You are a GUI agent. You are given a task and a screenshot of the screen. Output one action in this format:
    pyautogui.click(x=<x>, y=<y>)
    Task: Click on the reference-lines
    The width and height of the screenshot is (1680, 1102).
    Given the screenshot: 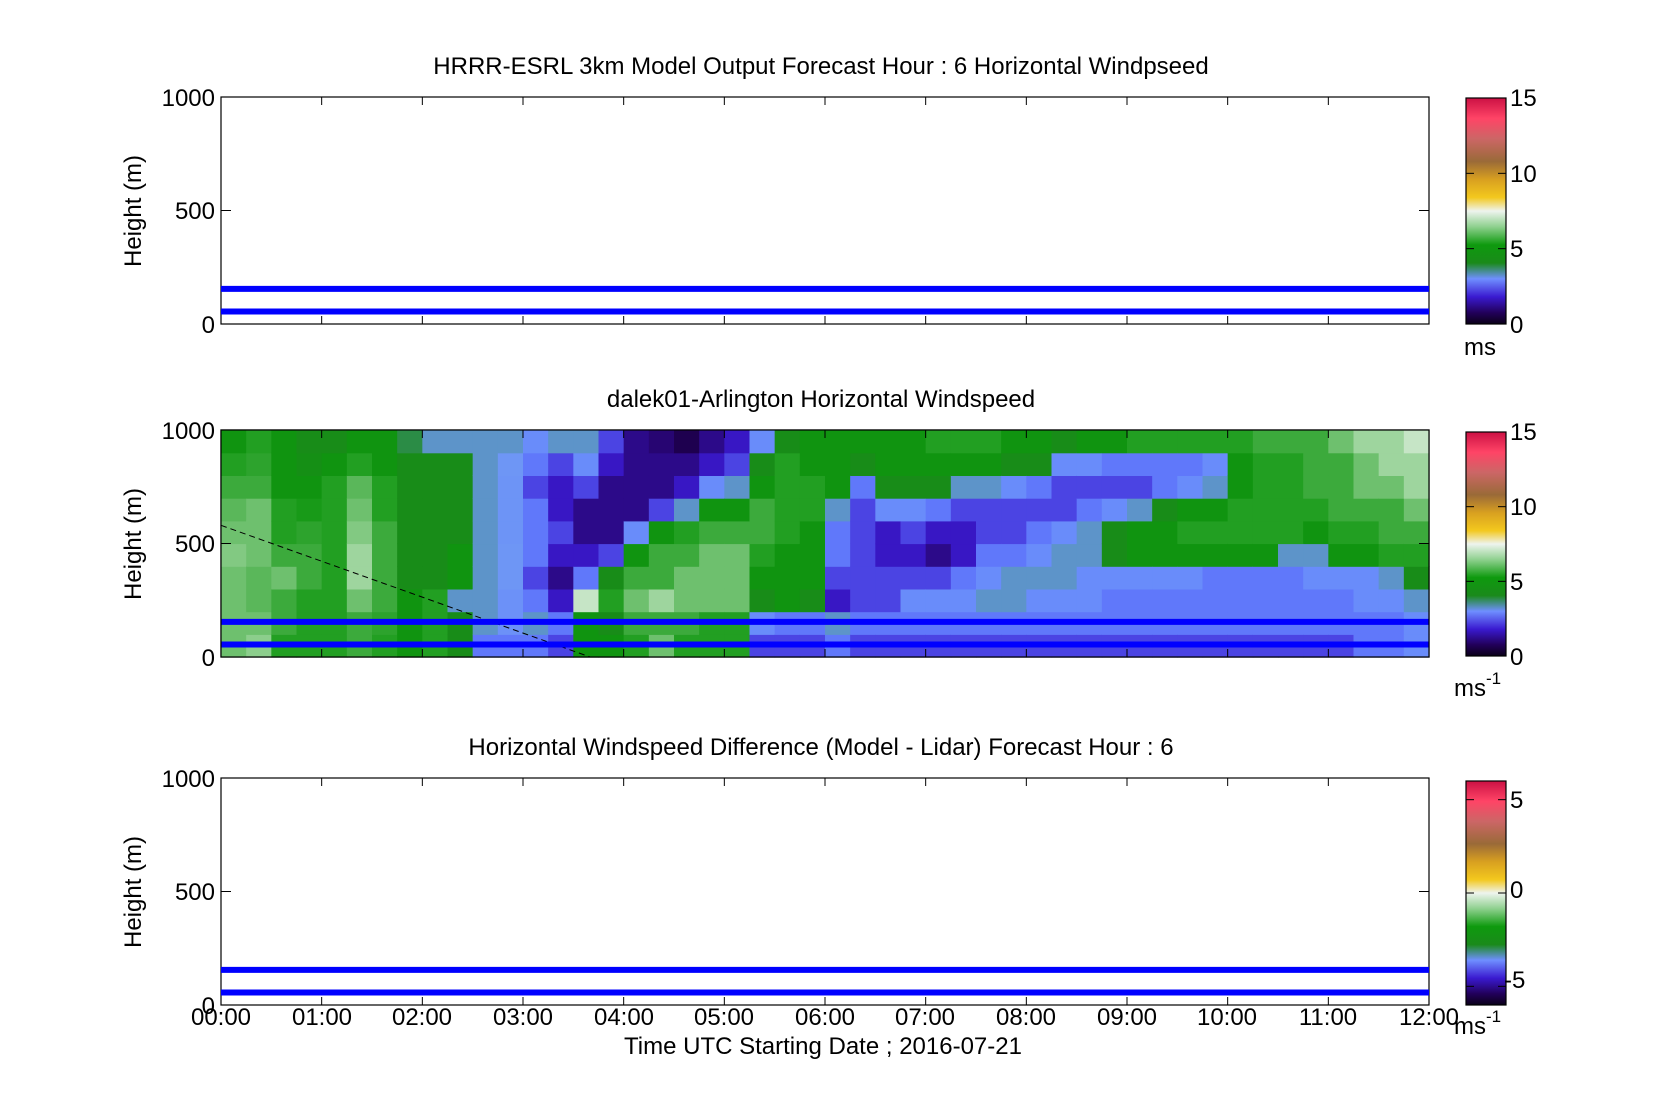 What is the action you would take?
    pyautogui.click(x=825, y=633)
    